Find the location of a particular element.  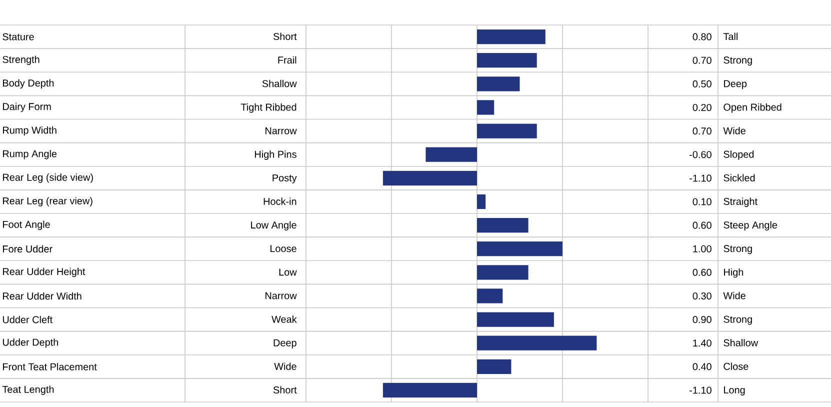

data-label: -0.60 is located at coordinates (701, 154).